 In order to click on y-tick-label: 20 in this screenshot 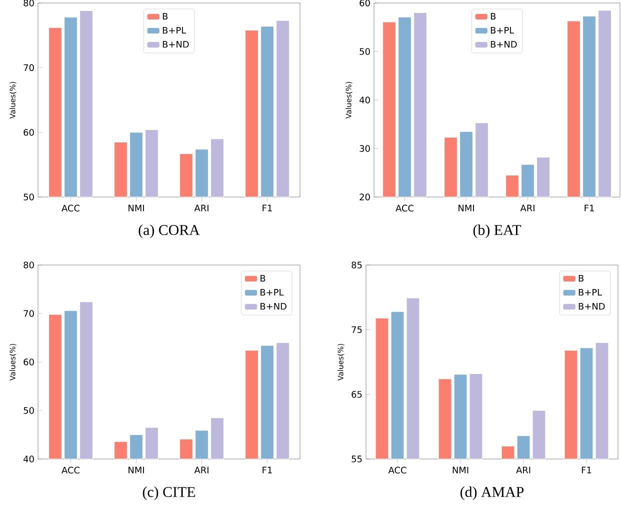, I will do `click(365, 197)`.